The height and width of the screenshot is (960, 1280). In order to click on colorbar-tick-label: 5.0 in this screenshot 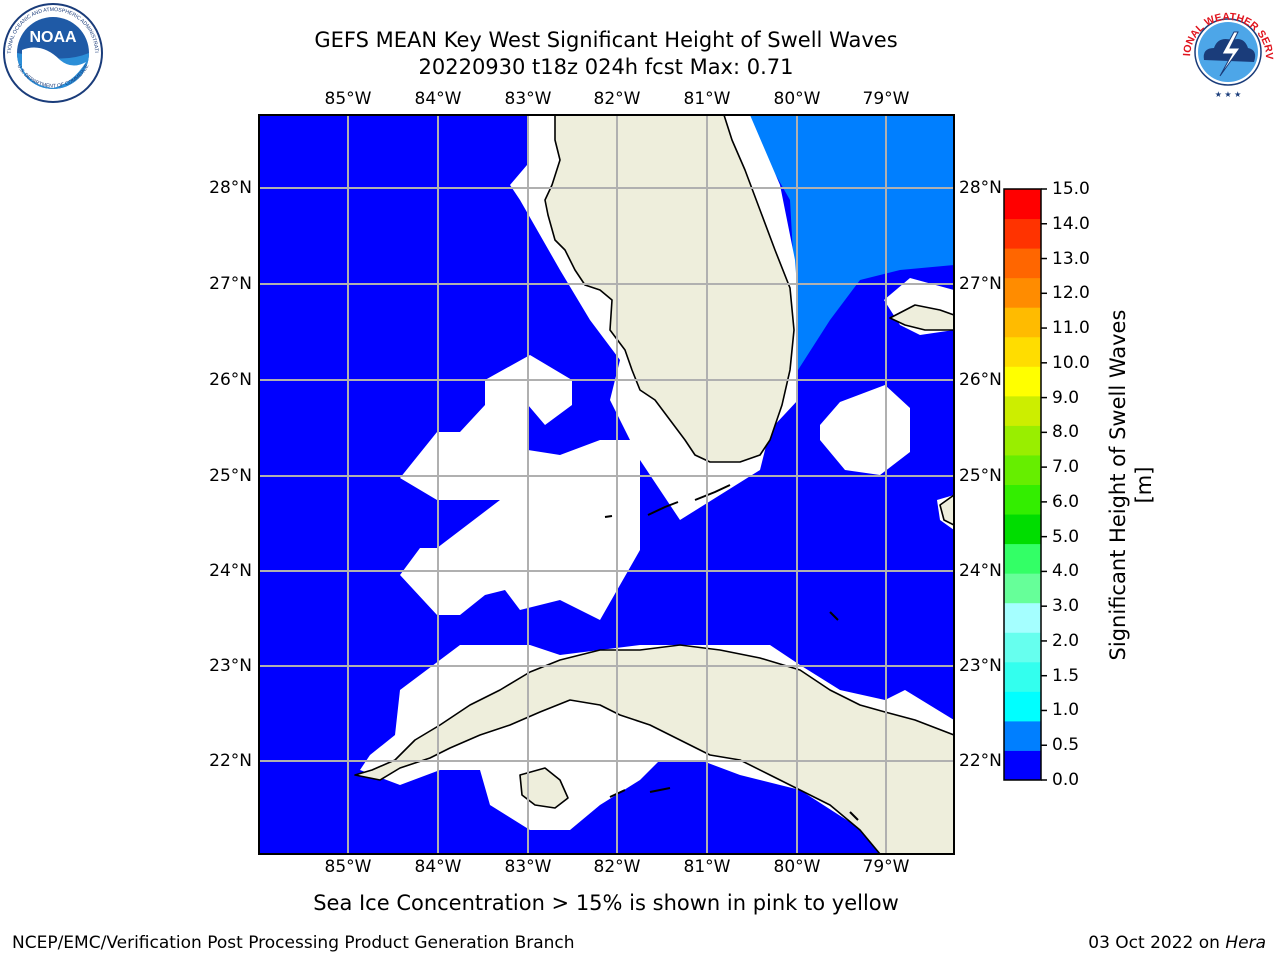, I will do `click(1066, 536)`.